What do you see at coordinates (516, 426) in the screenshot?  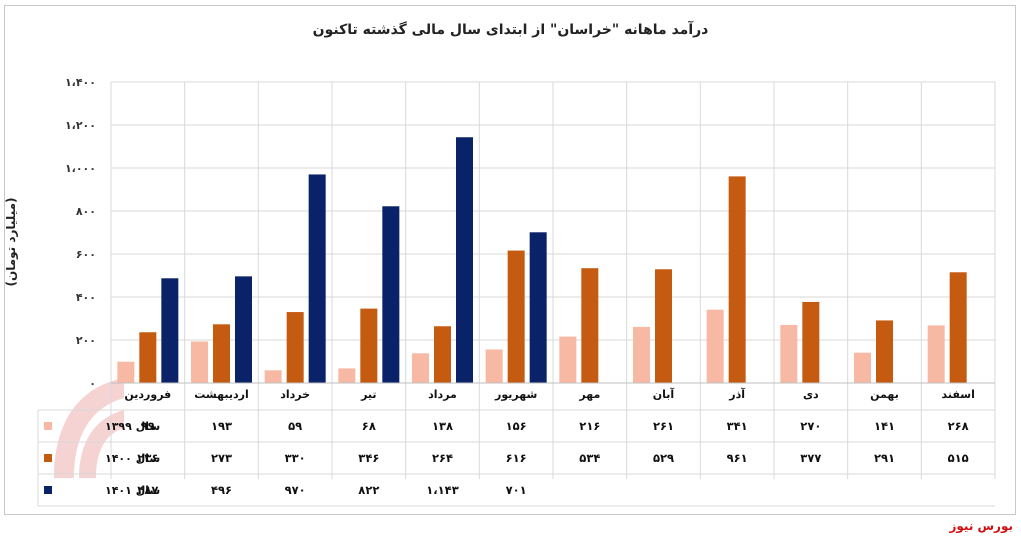 I see `data-label-1-6: ۱۵۶` at bounding box center [516, 426].